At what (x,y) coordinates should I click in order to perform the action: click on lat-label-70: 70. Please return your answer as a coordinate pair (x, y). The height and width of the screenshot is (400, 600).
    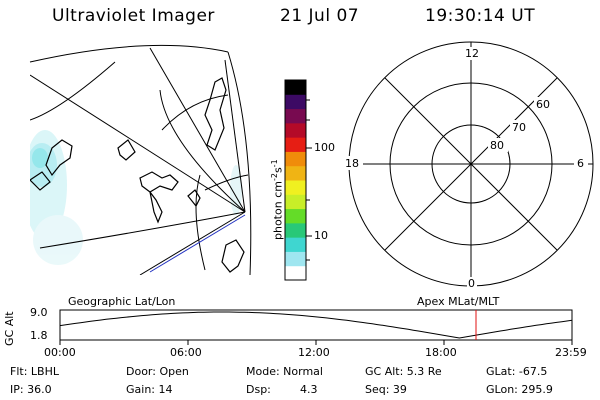
    Looking at the image, I should click on (519, 127).